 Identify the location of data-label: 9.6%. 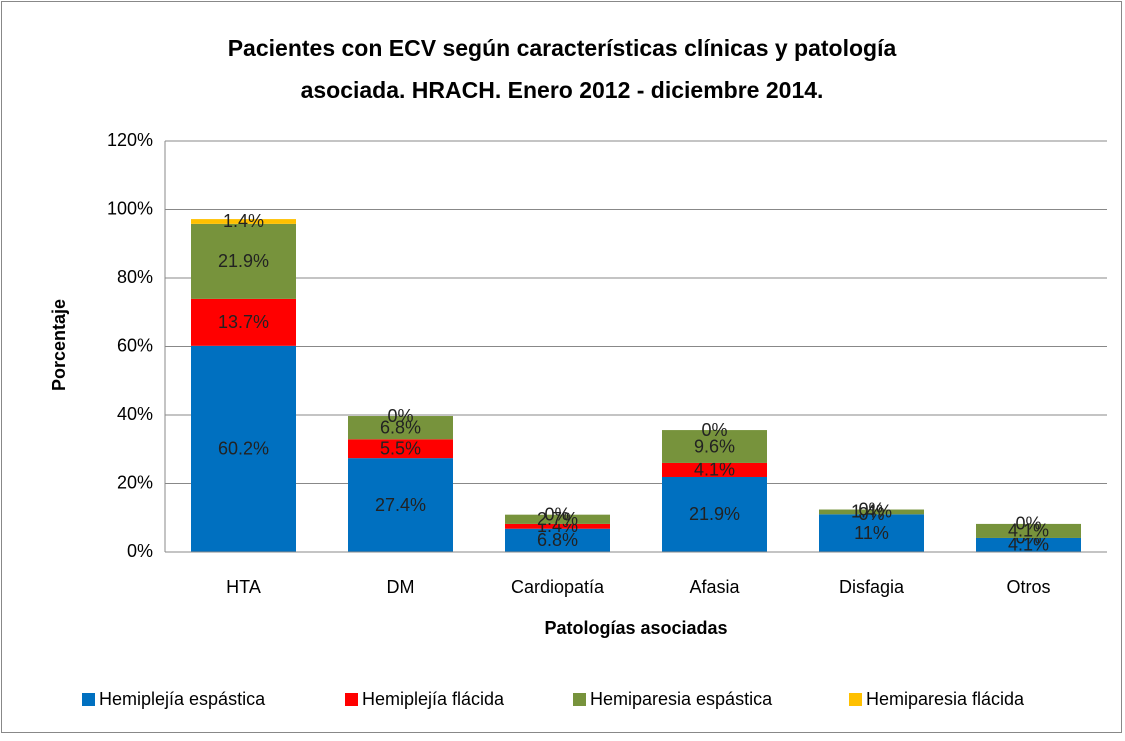
(714, 446).